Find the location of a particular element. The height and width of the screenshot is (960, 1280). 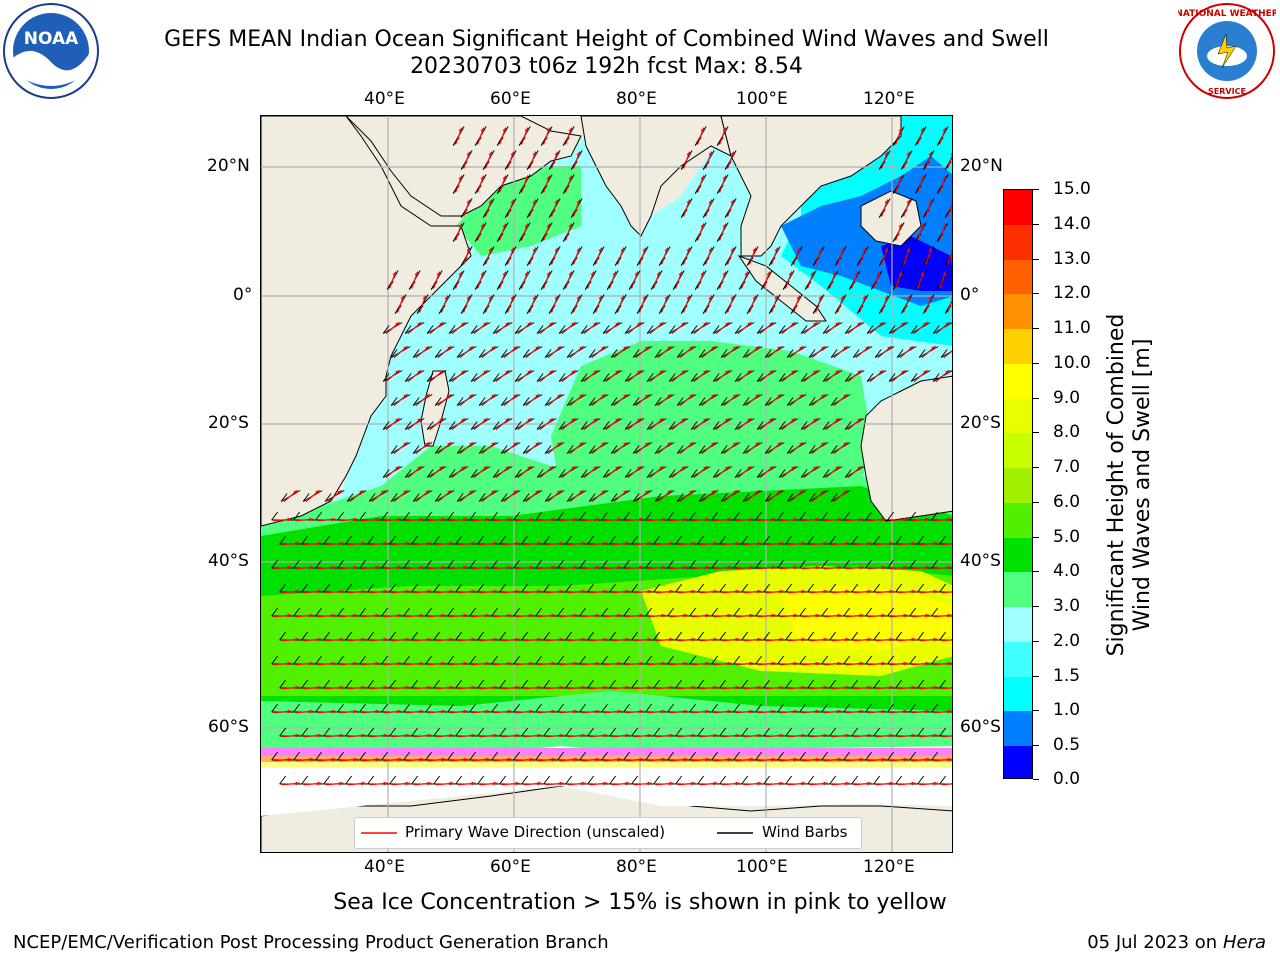

lat-tick-left: 0° is located at coordinates (243, 295).